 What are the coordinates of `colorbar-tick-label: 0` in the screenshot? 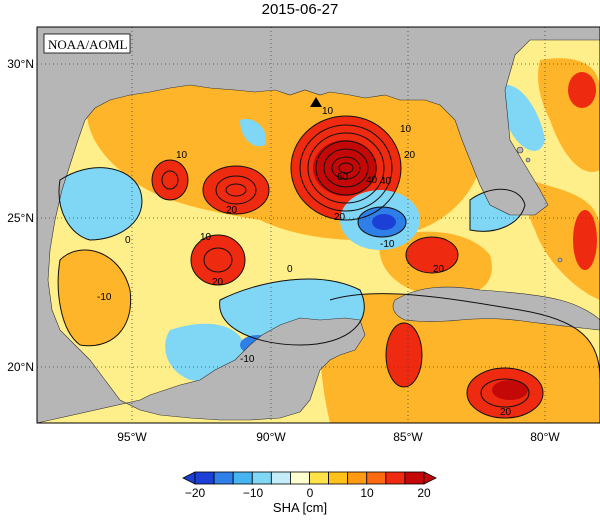 It's located at (310, 493).